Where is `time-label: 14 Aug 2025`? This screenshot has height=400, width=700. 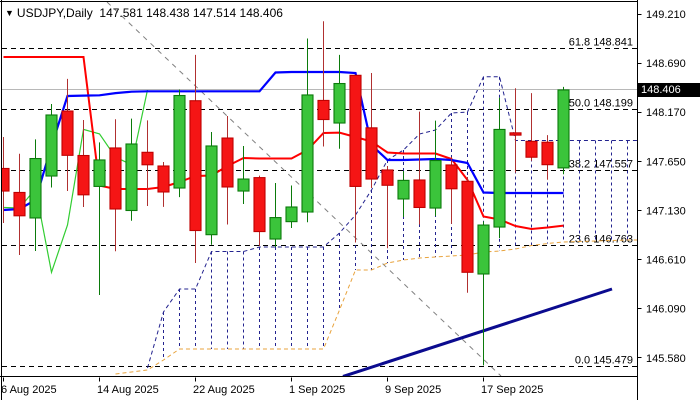
time-label: 14 Aug 2025 is located at coordinates (128, 390).